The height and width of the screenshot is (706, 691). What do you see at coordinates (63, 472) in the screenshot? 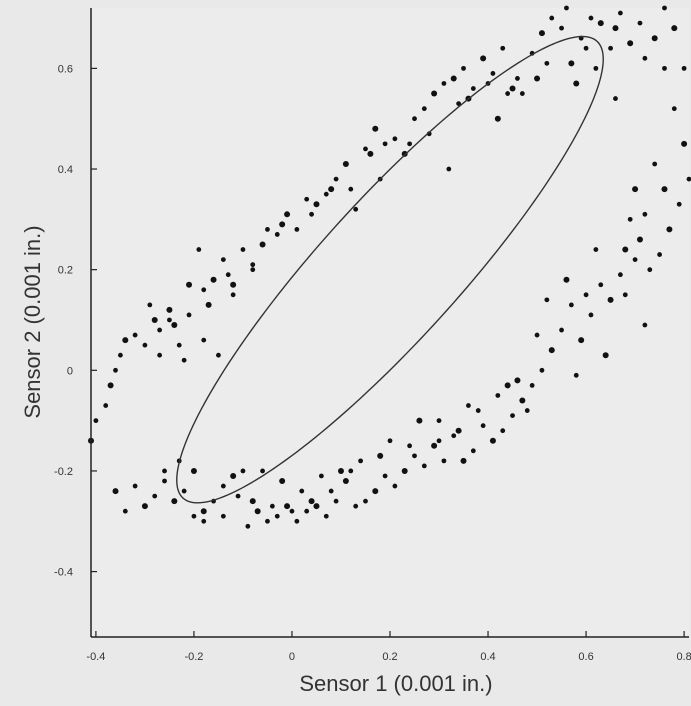
I see `y-tick-label: -0.2` at bounding box center [63, 472].